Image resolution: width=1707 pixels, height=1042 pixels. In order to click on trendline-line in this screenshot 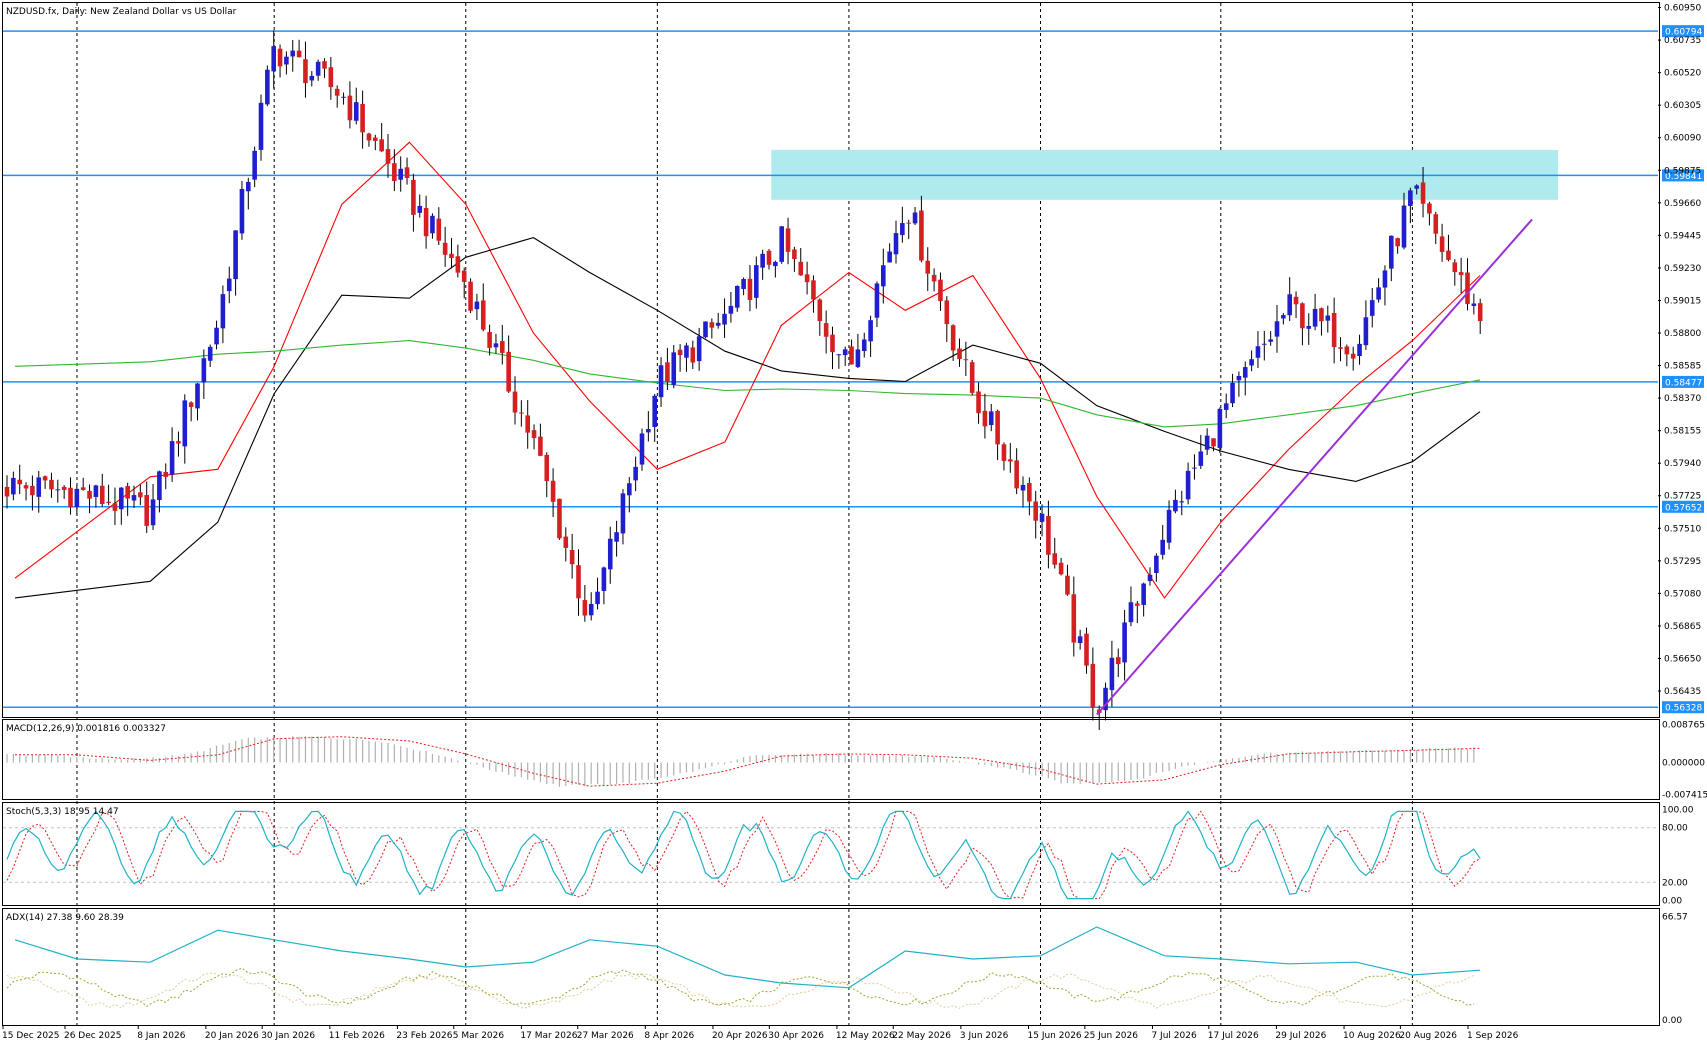, I will do `click(1314, 467)`.